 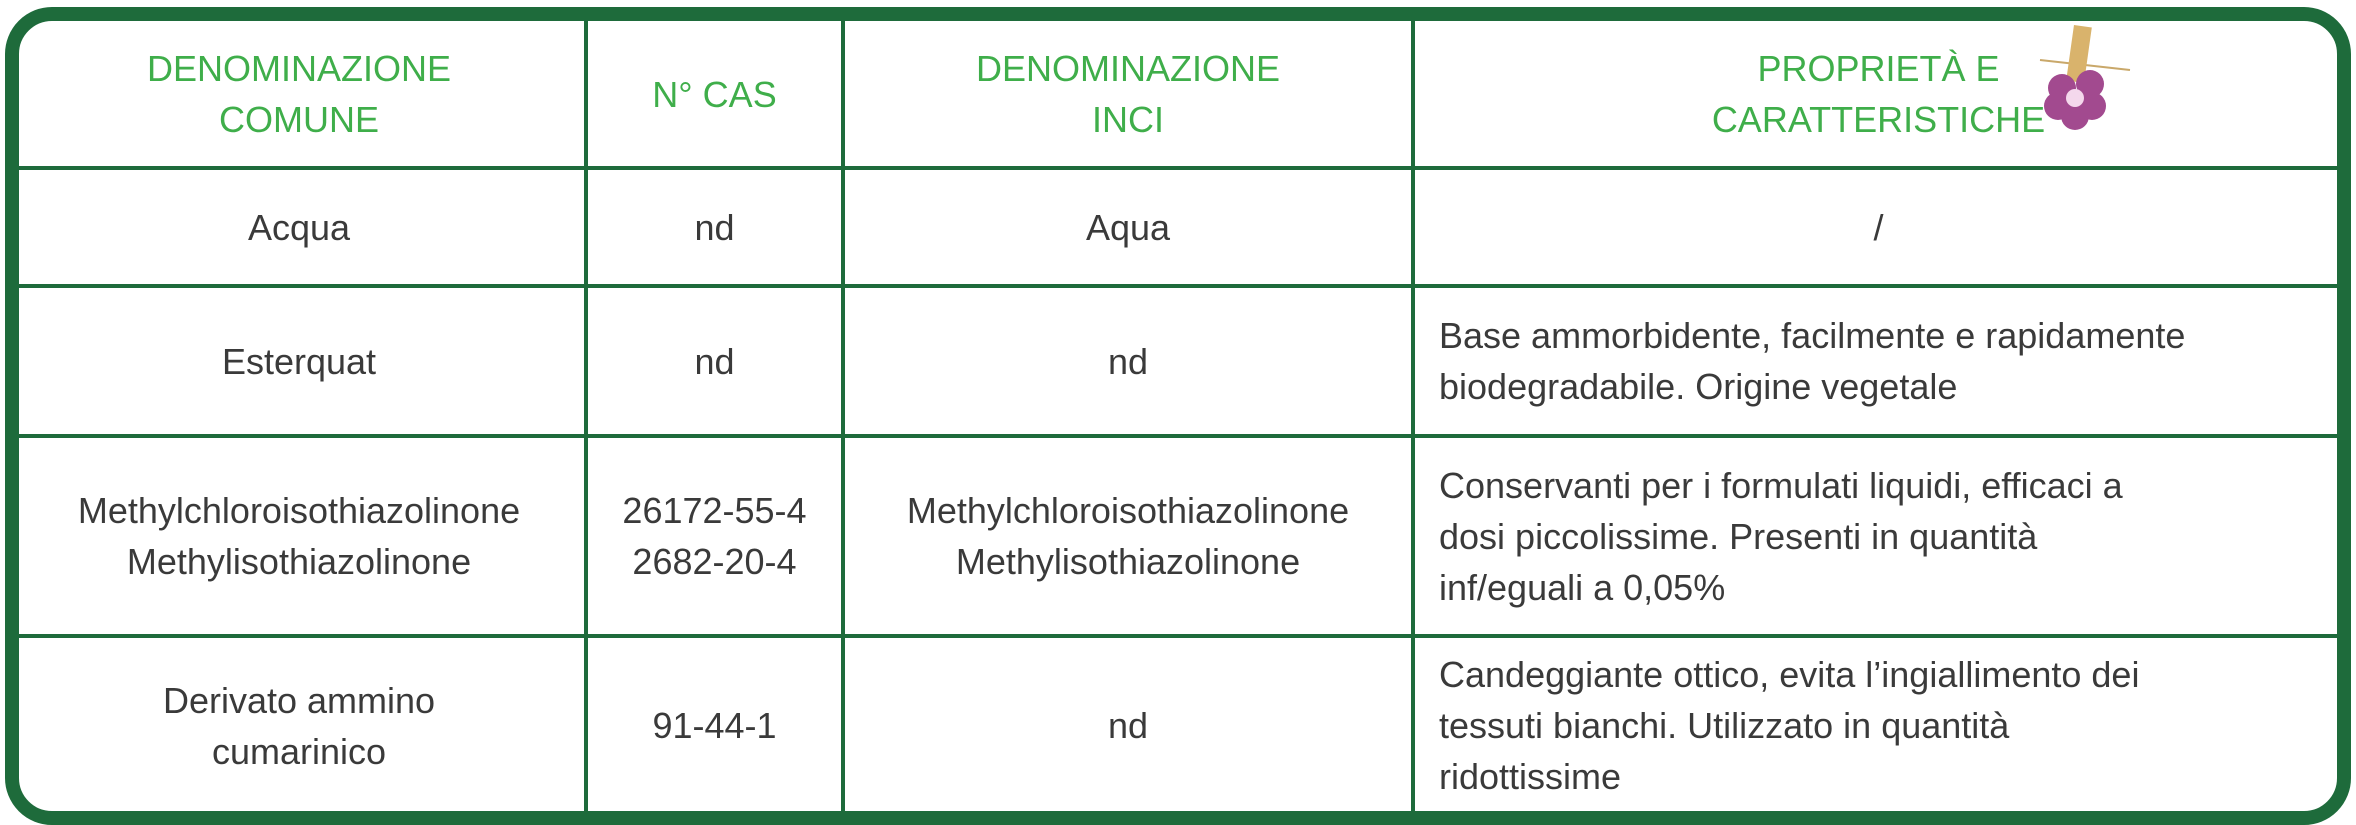 I want to click on flower-decoration, so click(x=2085, y=77).